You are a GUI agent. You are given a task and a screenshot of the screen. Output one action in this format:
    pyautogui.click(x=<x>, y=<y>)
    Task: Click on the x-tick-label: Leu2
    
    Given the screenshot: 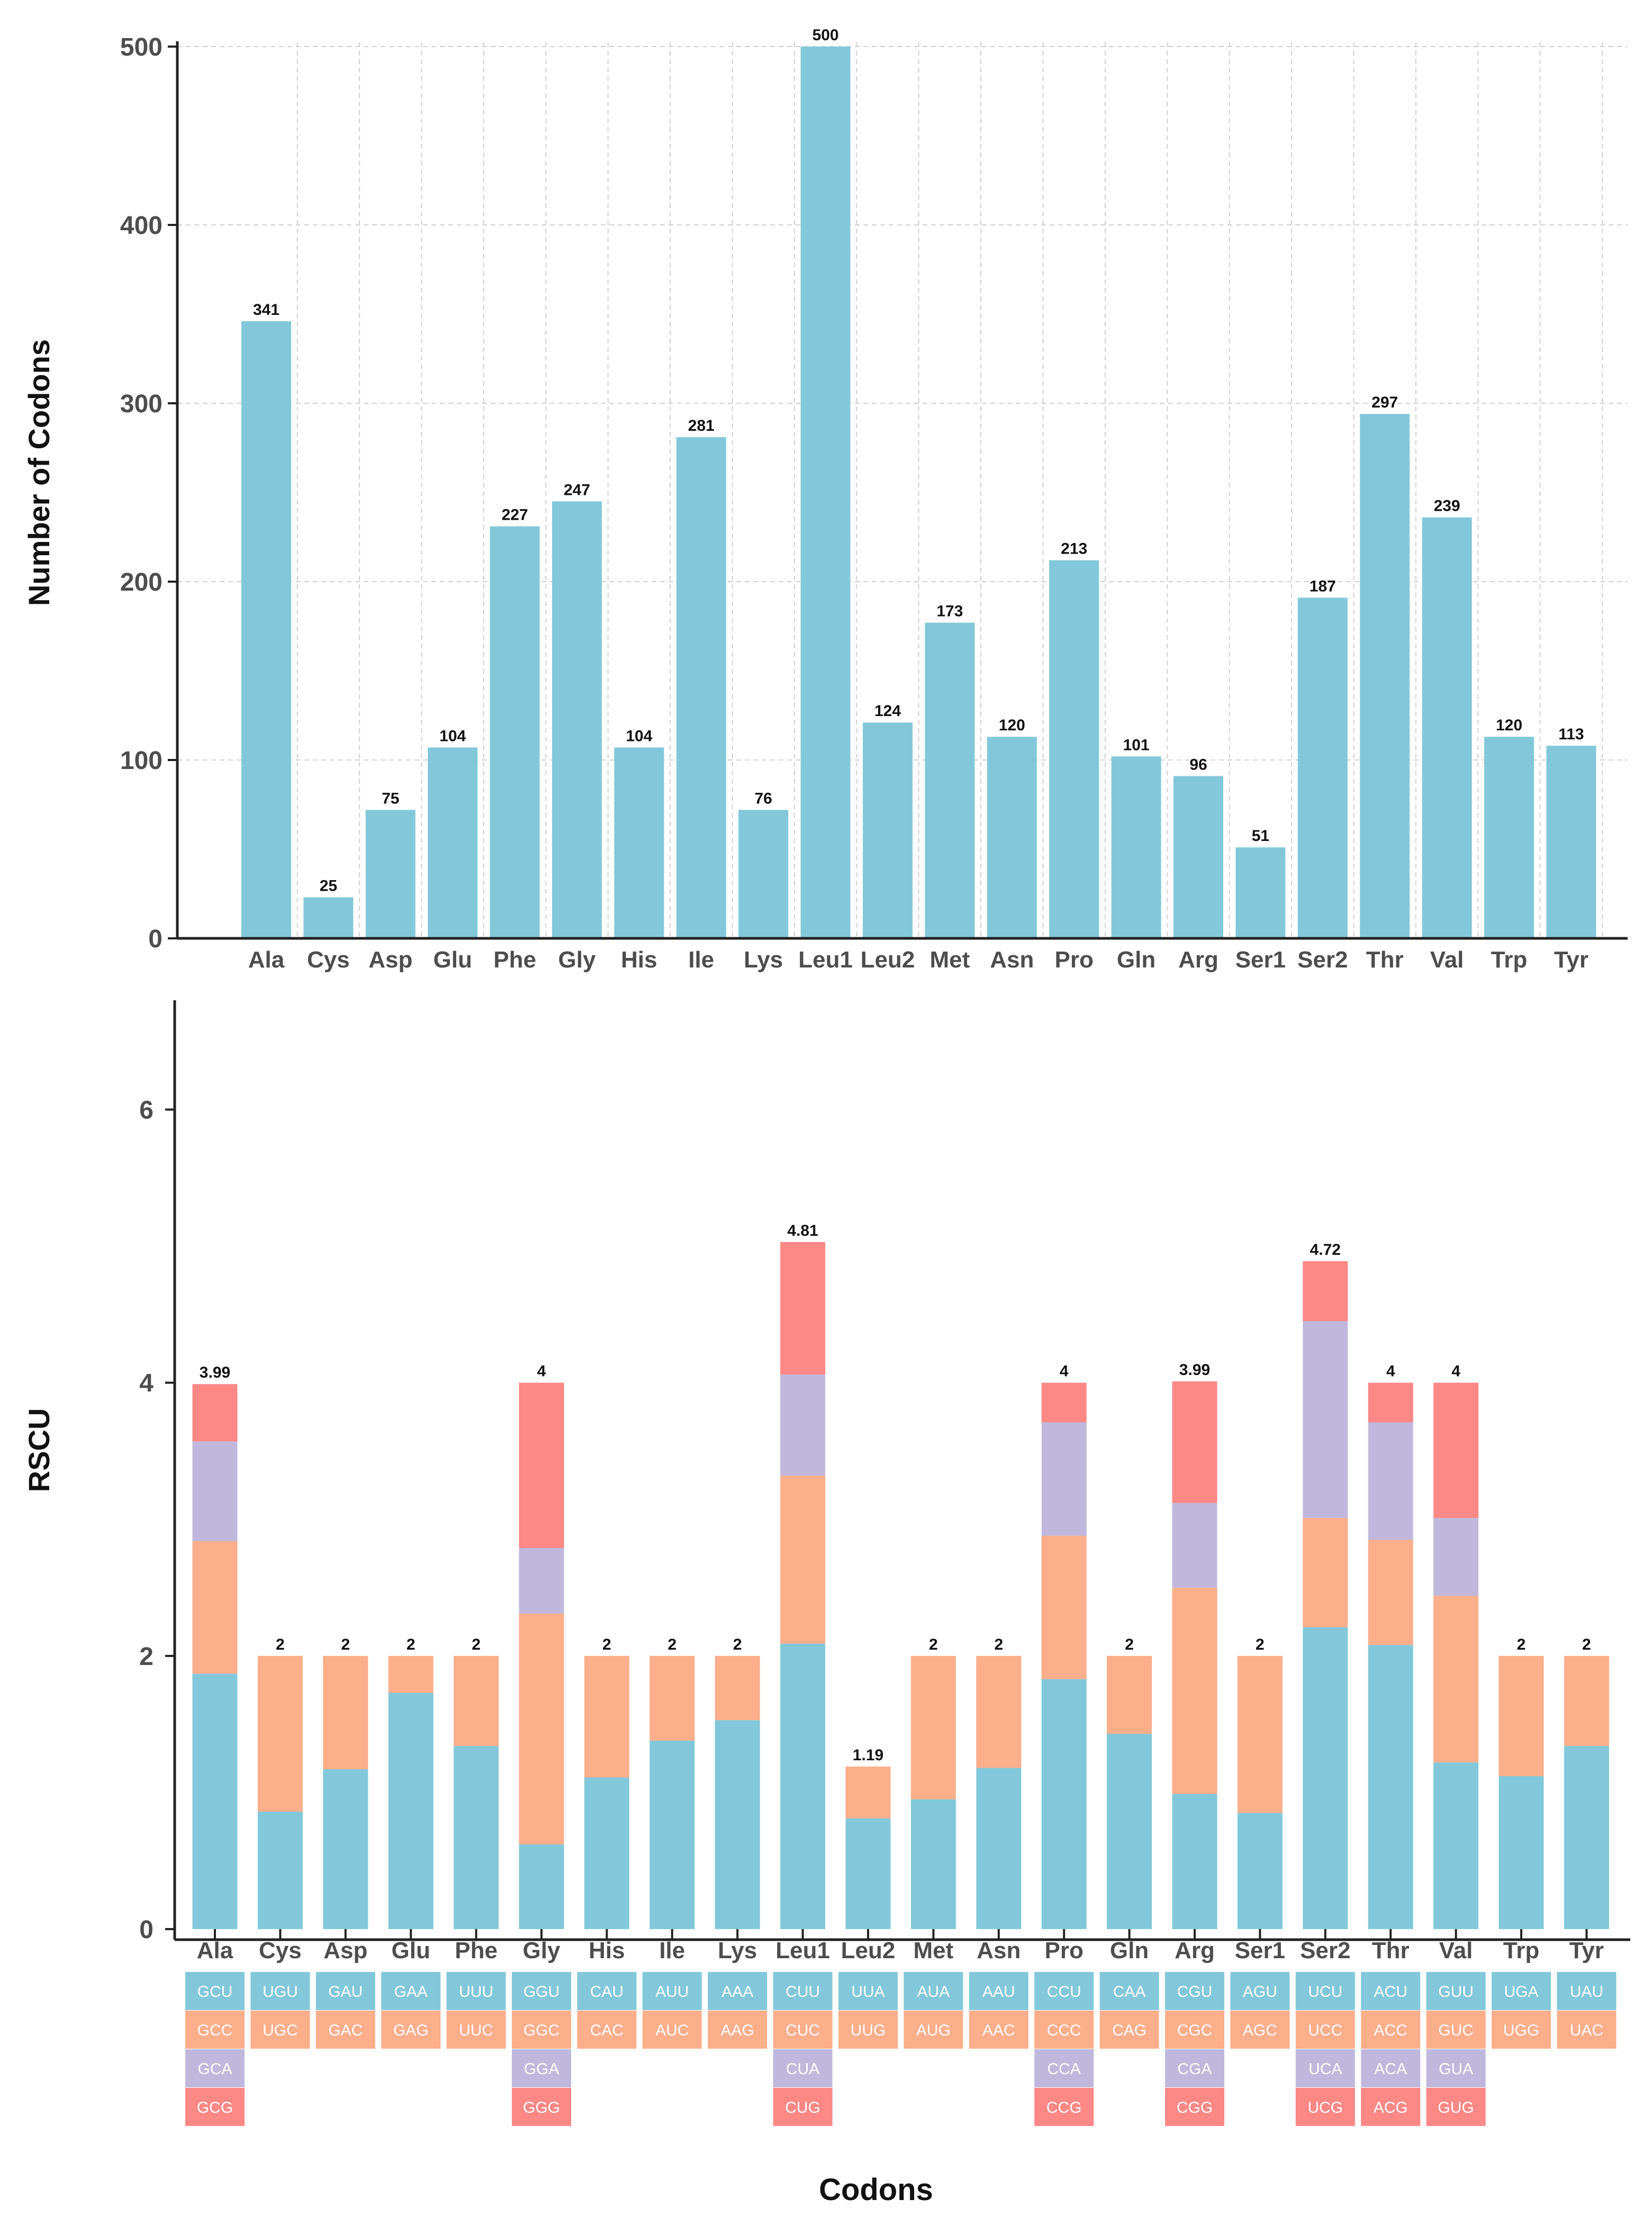 What is the action you would take?
    pyautogui.click(x=888, y=960)
    